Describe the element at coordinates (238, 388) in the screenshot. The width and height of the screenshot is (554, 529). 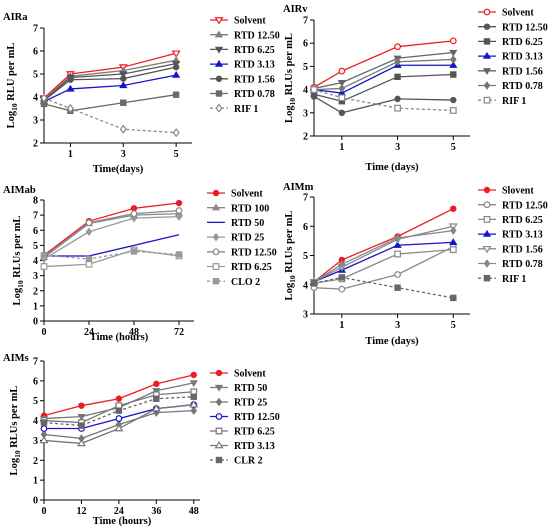
I see `legend-item: RTD 50` at that location.